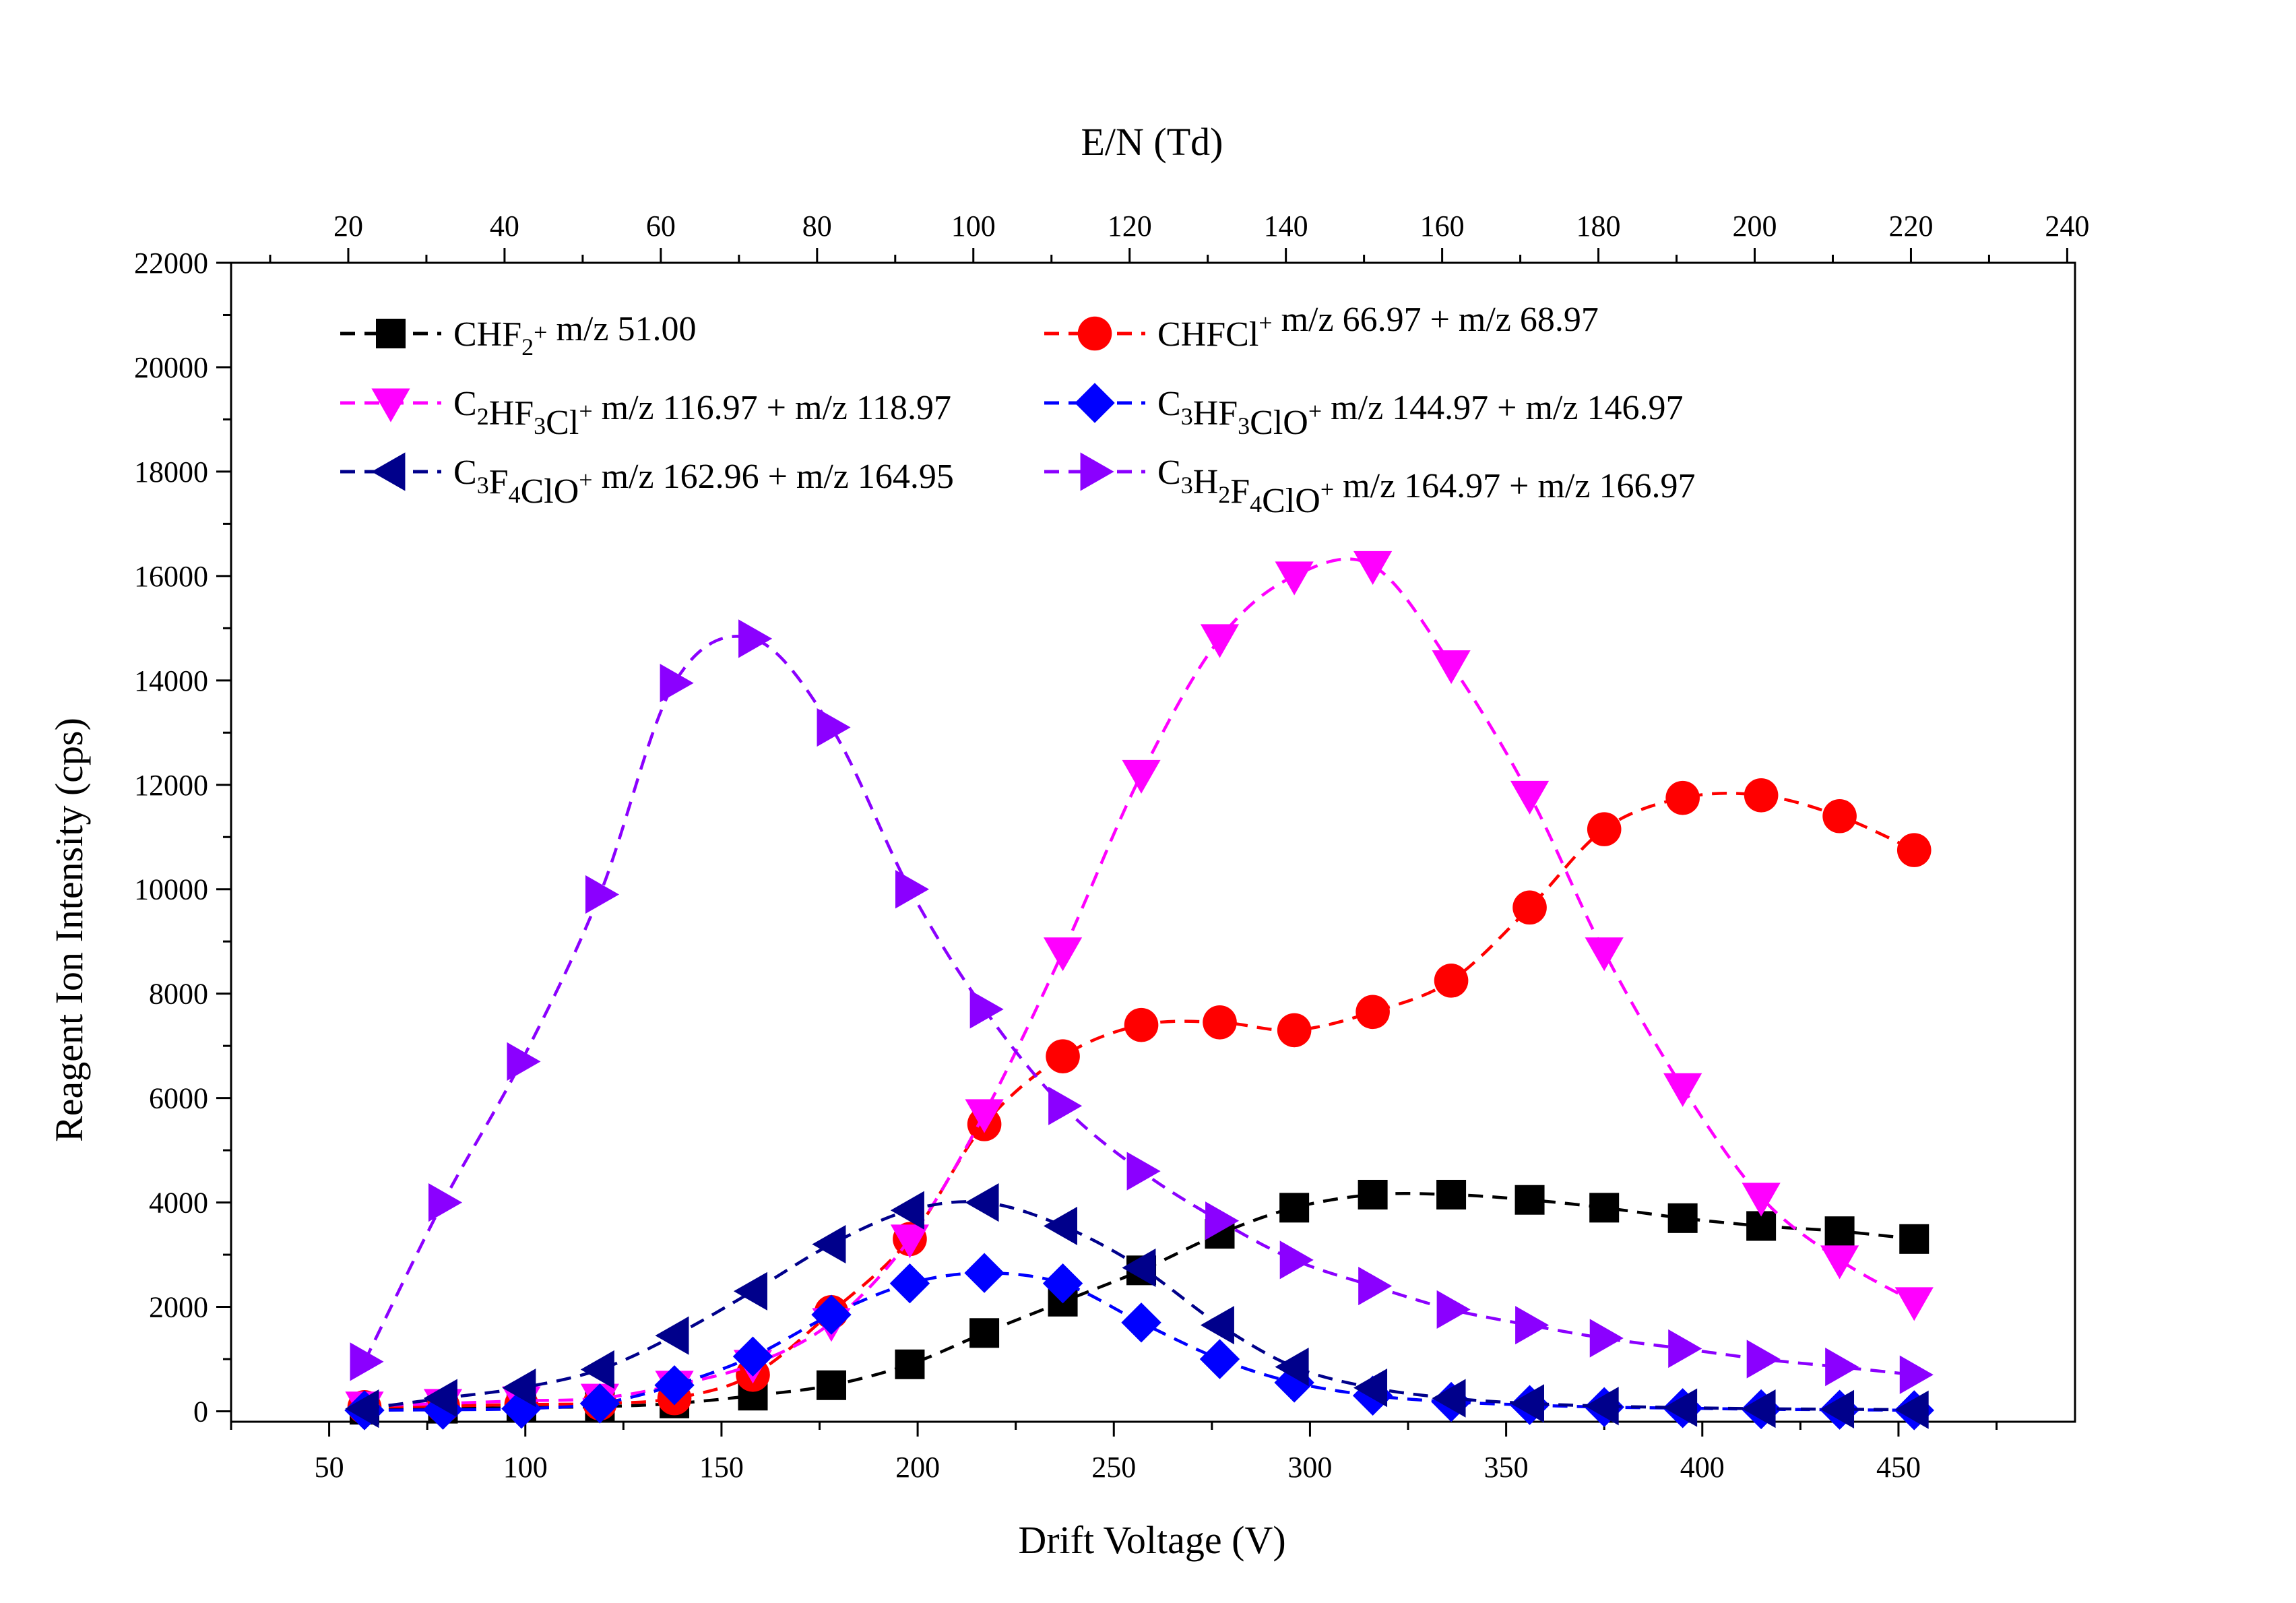  What do you see at coordinates (721, 1467) in the screenshot?
I see `x-tick-label: 150` at bounding box center [721, 1467].